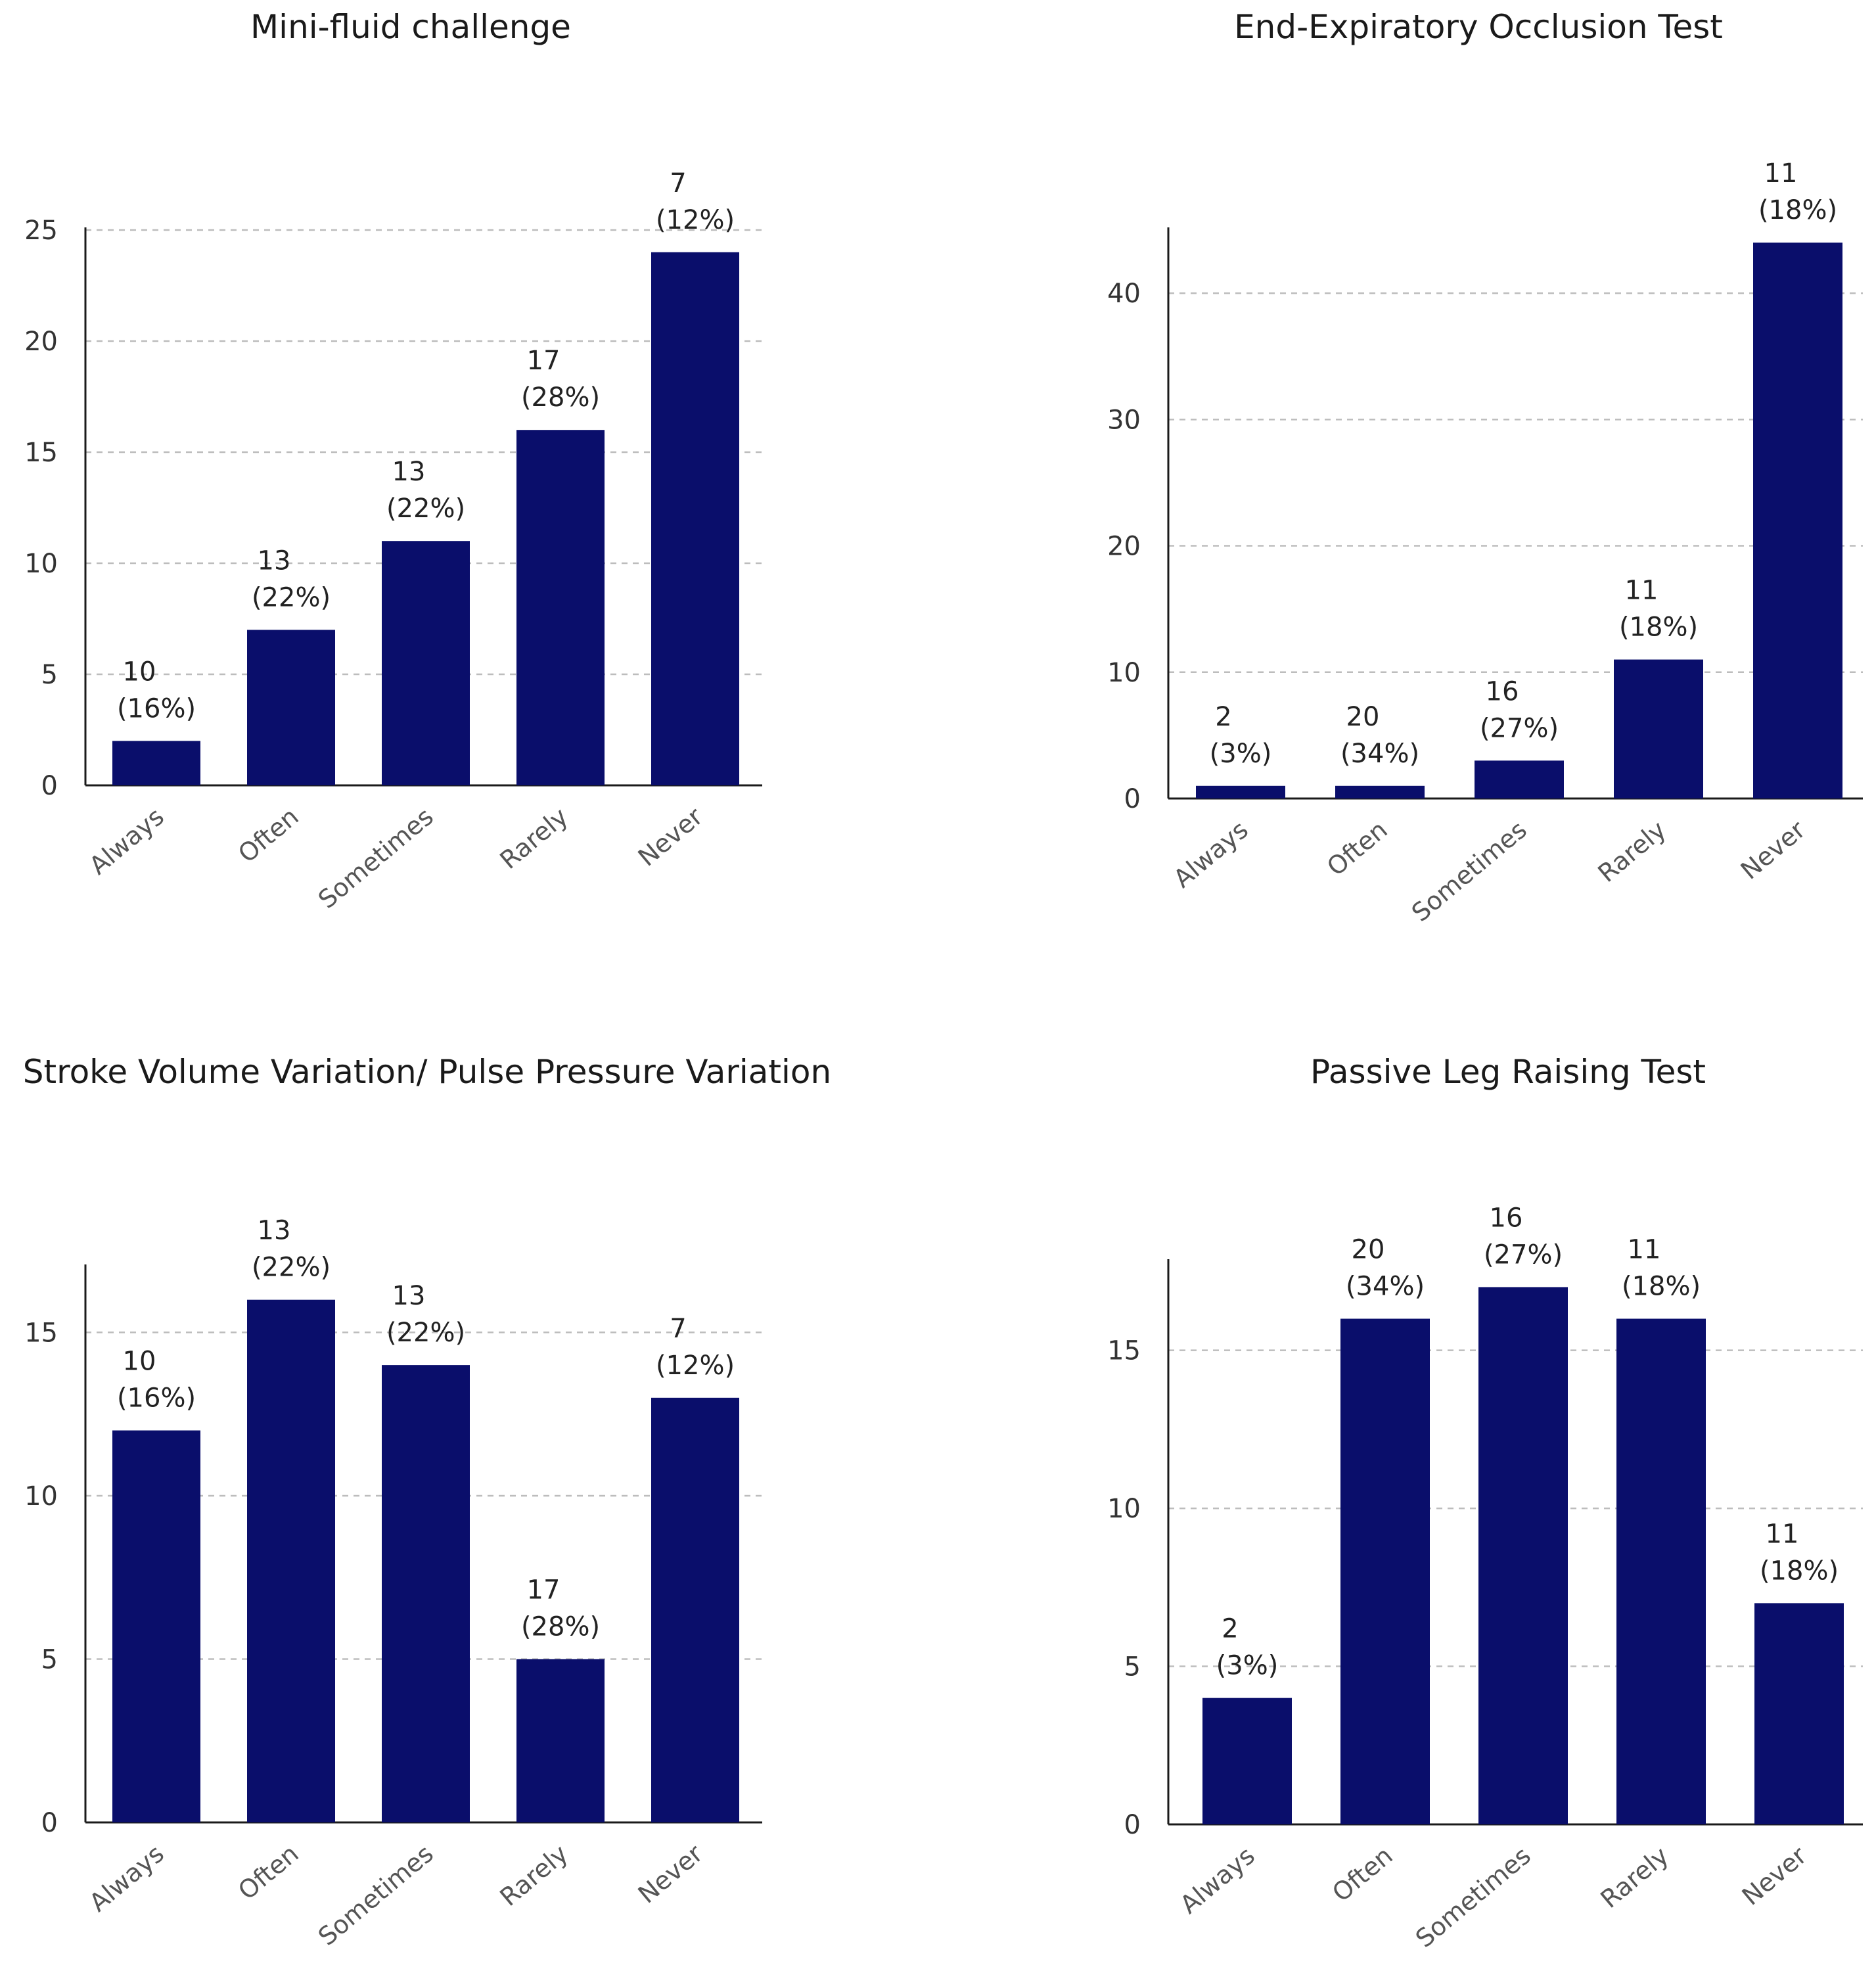 This screenshot has height=1967, width=1876. I want to click on chart-title: Mini-fluid challenge, so click(410, 27).